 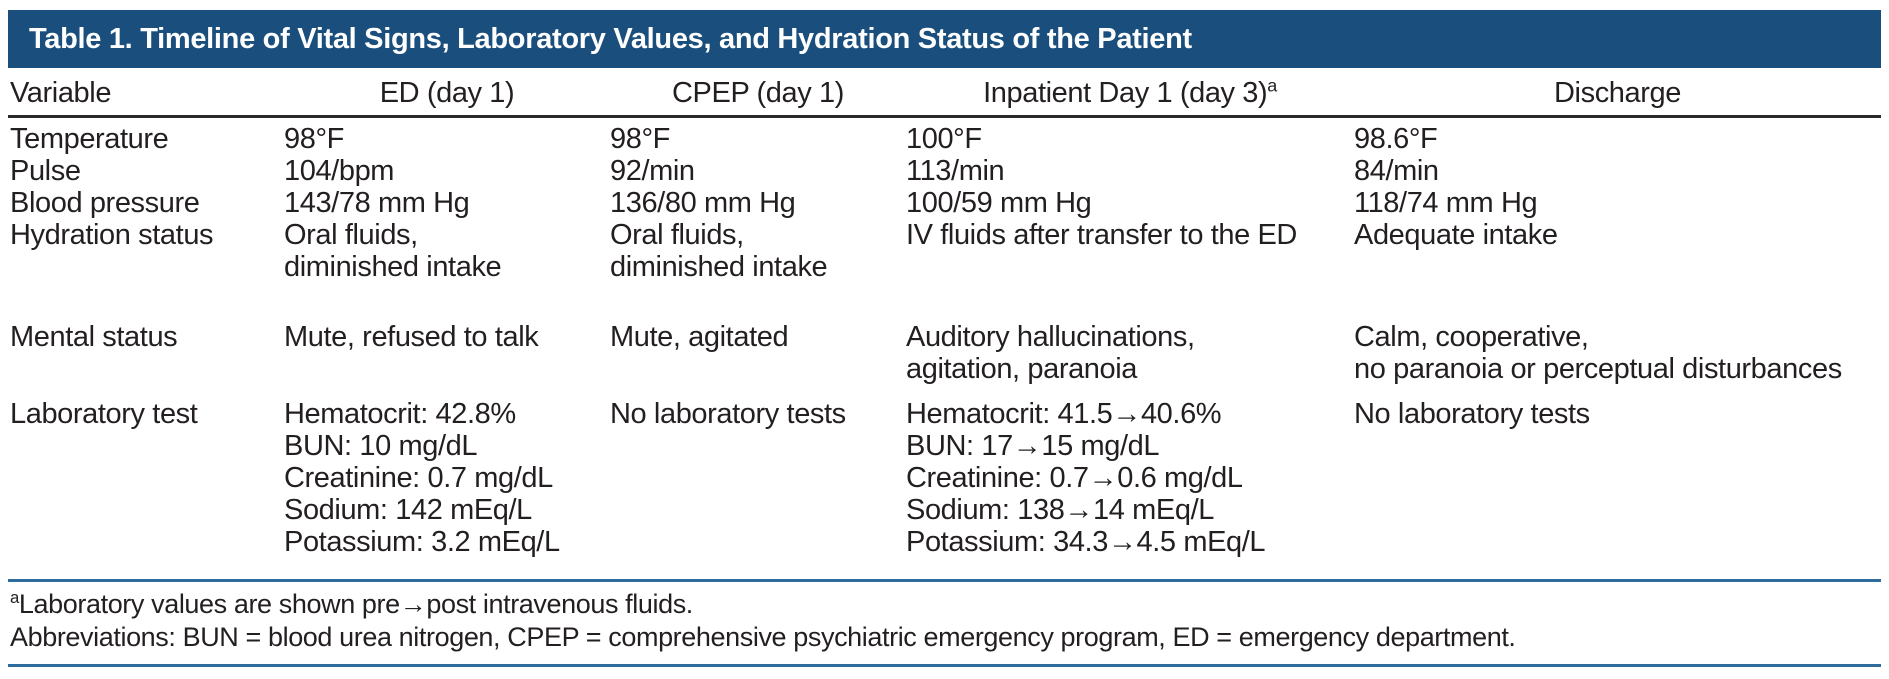 What do you see at coordinates (339, 171) in the screenshot?
I see `cell-ed: 104/bpm` at bounding box center [339, 171].